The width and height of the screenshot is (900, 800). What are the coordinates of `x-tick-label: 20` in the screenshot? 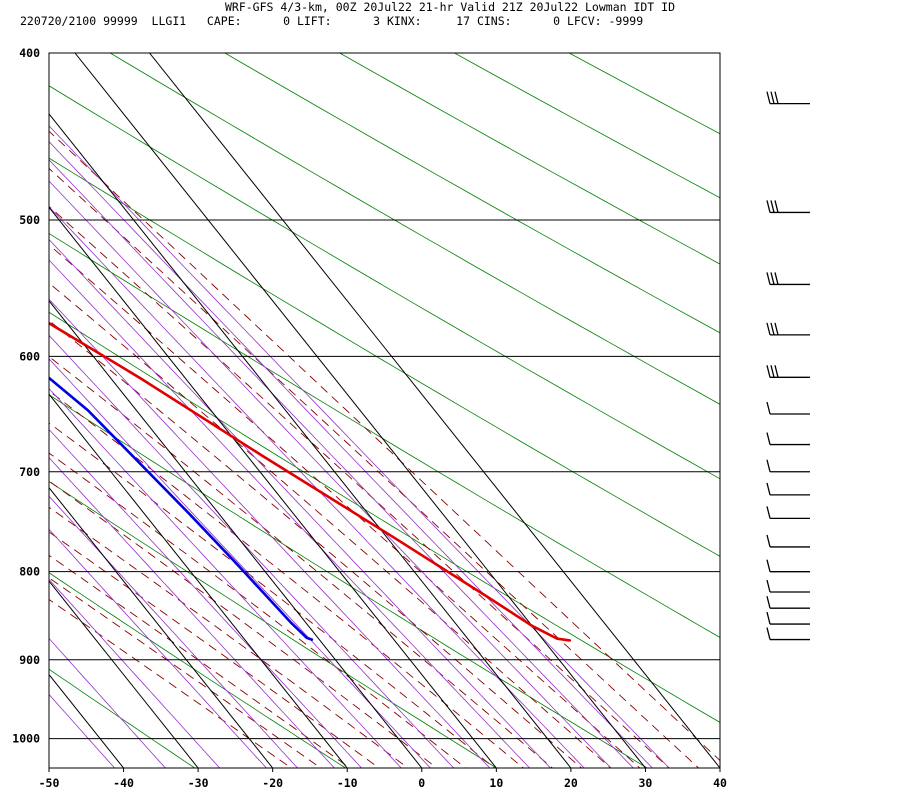 It's located at (571, 783).